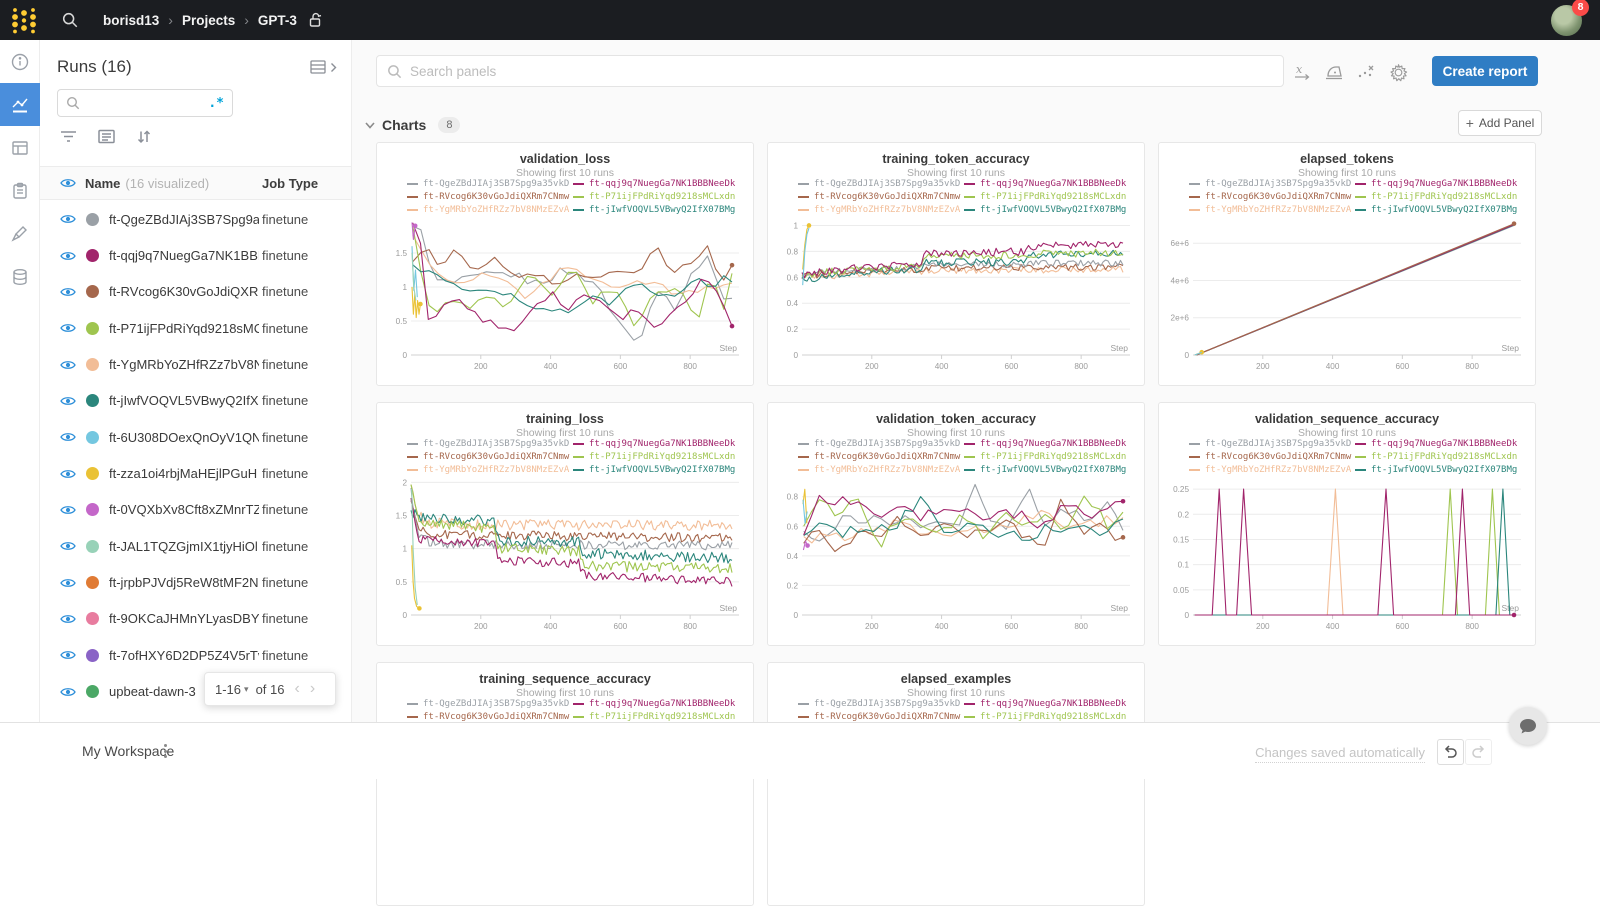 The height and width of the screenshot is (906, 1600). I want to click on undo-button, so click(1450, 752).